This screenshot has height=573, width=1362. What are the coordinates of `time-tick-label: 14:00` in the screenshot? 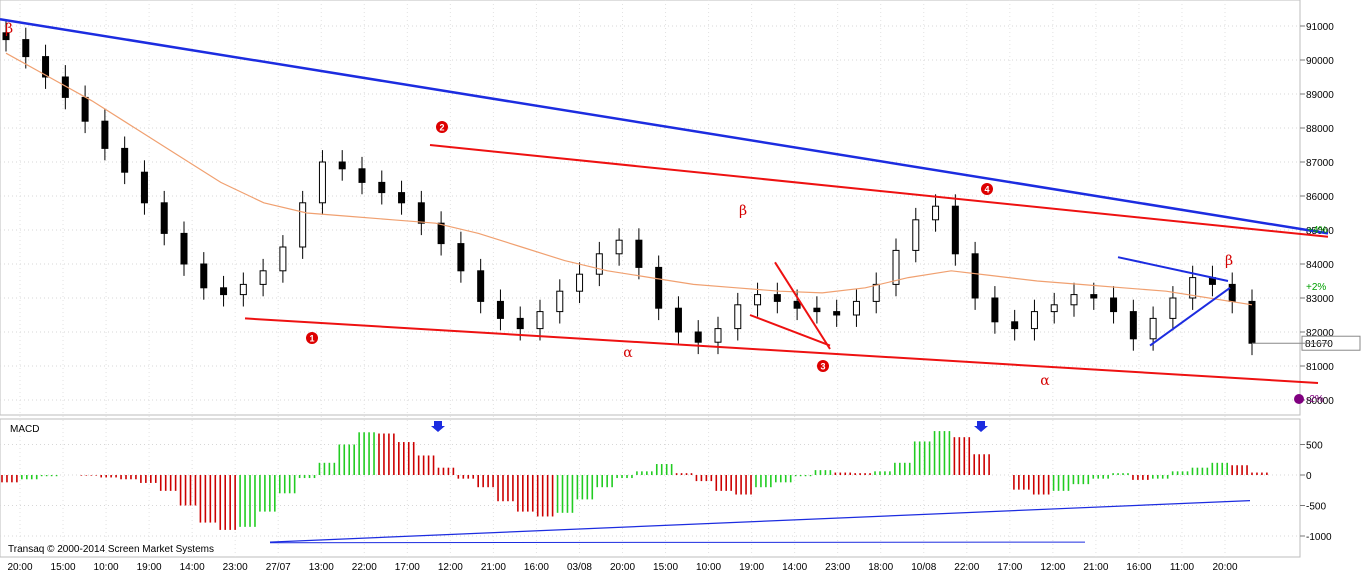 It's located at (192, 567).